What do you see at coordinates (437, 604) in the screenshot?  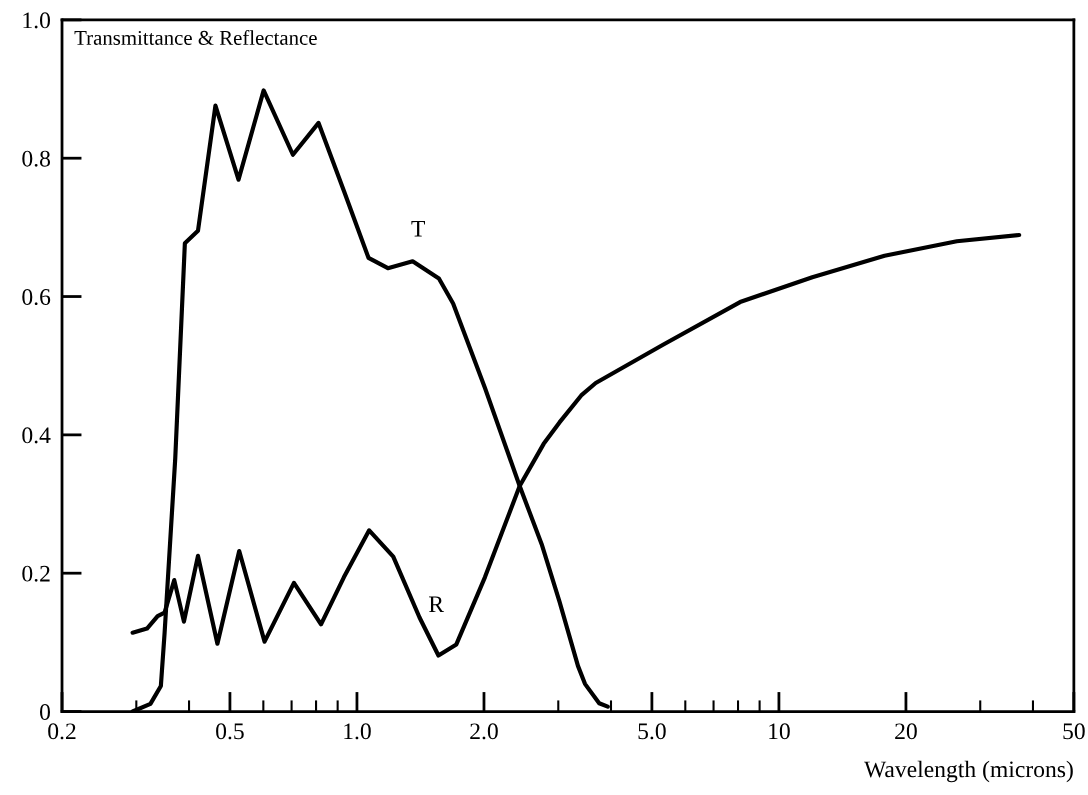 I see `series-label: R` at bounding box center [437, 604].